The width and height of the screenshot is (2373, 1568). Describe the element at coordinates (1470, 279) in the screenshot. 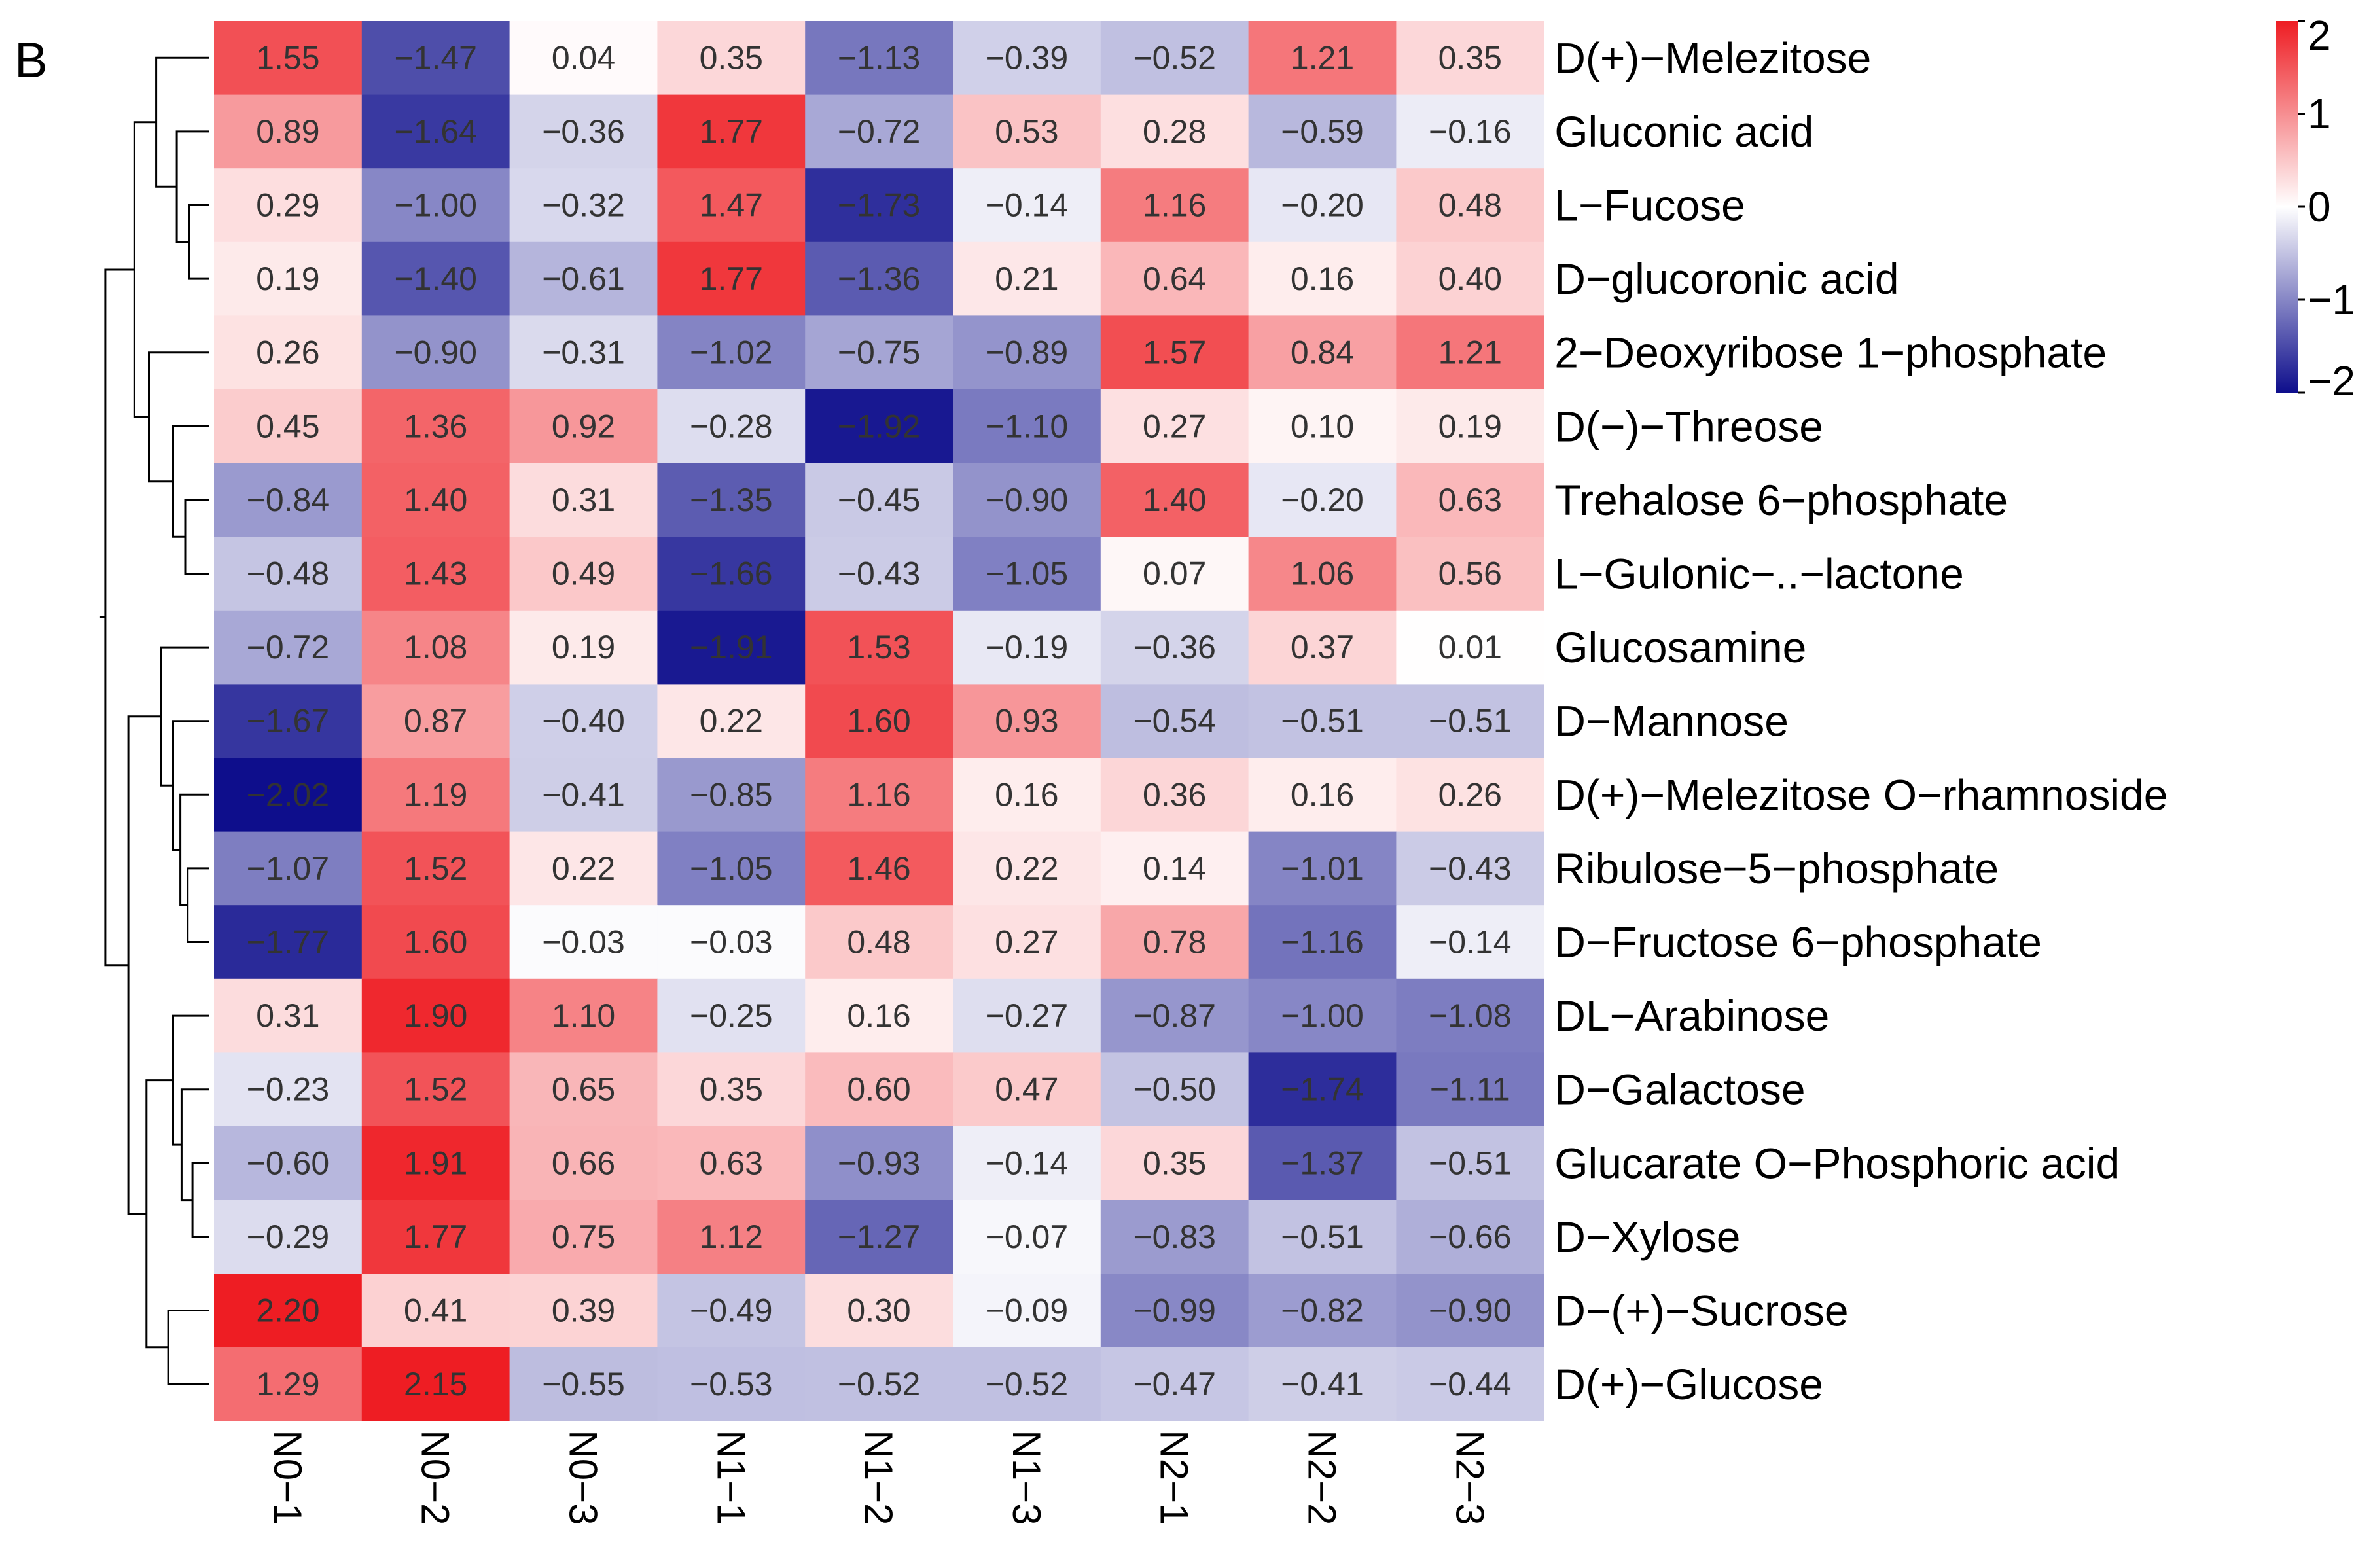

I see `cell-value-label: 0.40` at that location.